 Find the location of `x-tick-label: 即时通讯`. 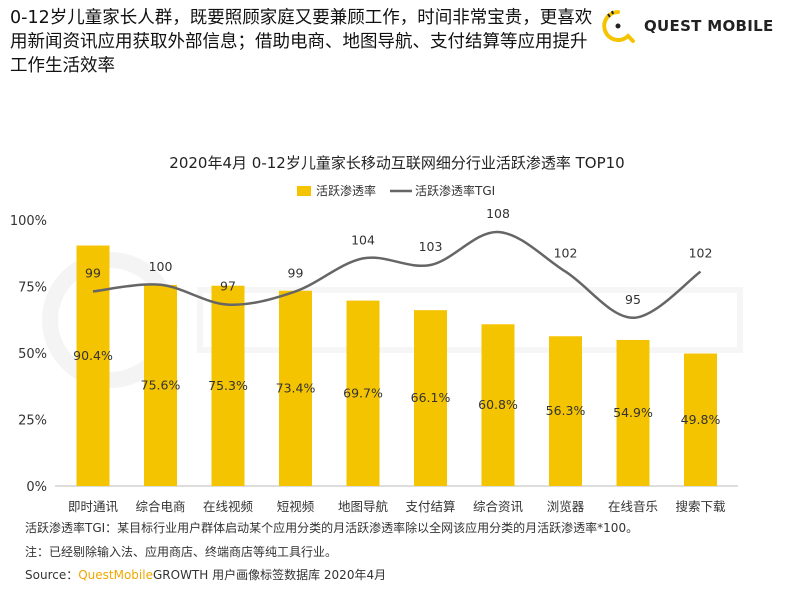

x-tick-label: 即时通讯 is located at coordinates (93, 506).